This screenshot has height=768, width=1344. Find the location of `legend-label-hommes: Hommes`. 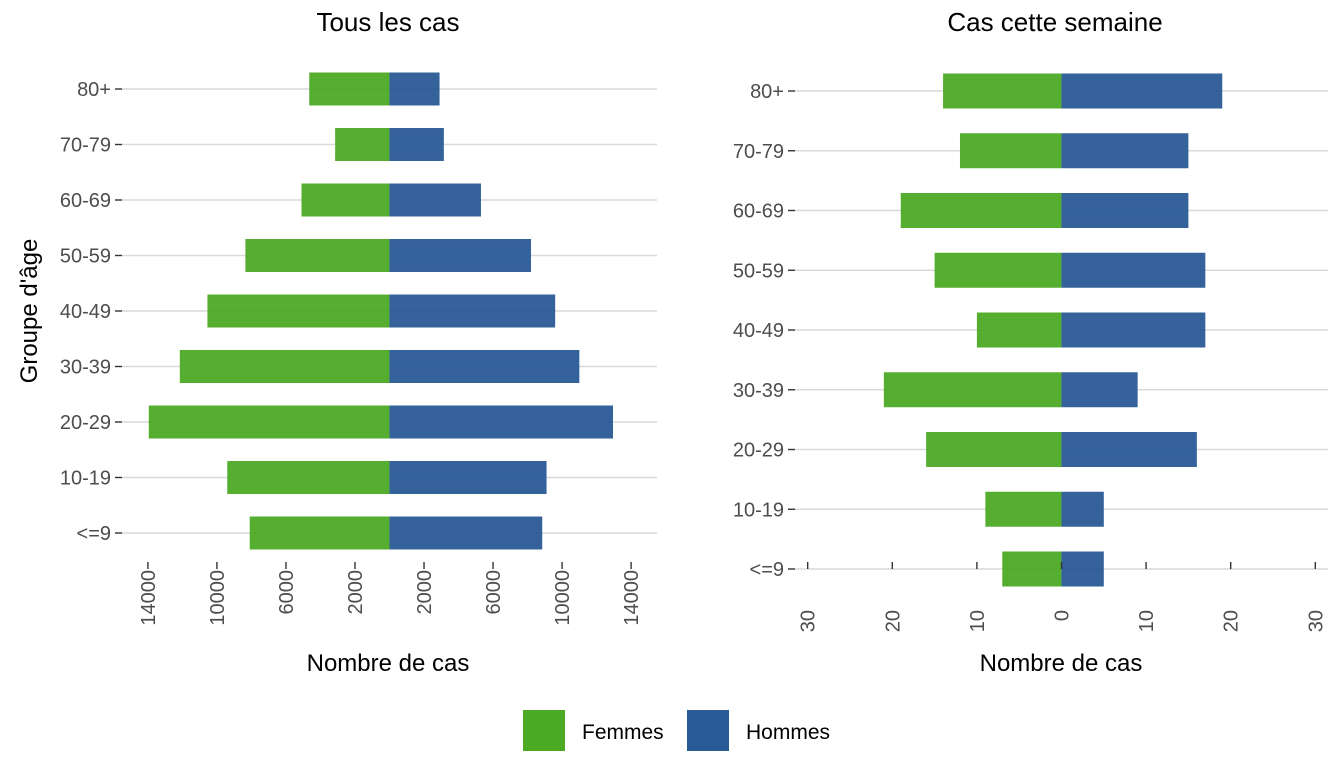

legend-label-hommes: Hommes is located at coordinates (788, 732).